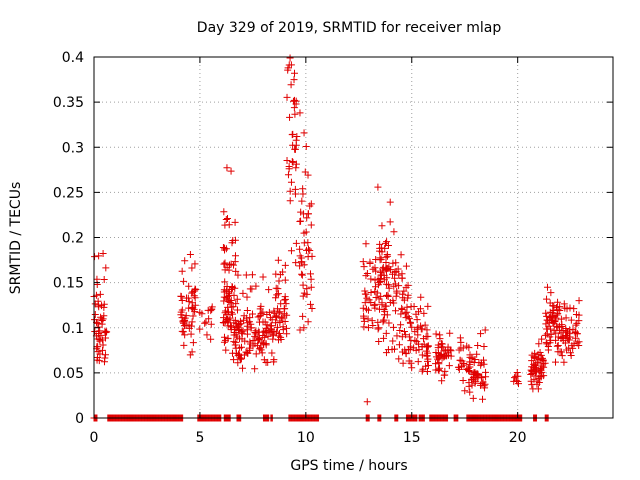 Image resolution: width=640 pixels, height=480 pixels. I want to click on x-tick-label: 5, so click(199, 438).